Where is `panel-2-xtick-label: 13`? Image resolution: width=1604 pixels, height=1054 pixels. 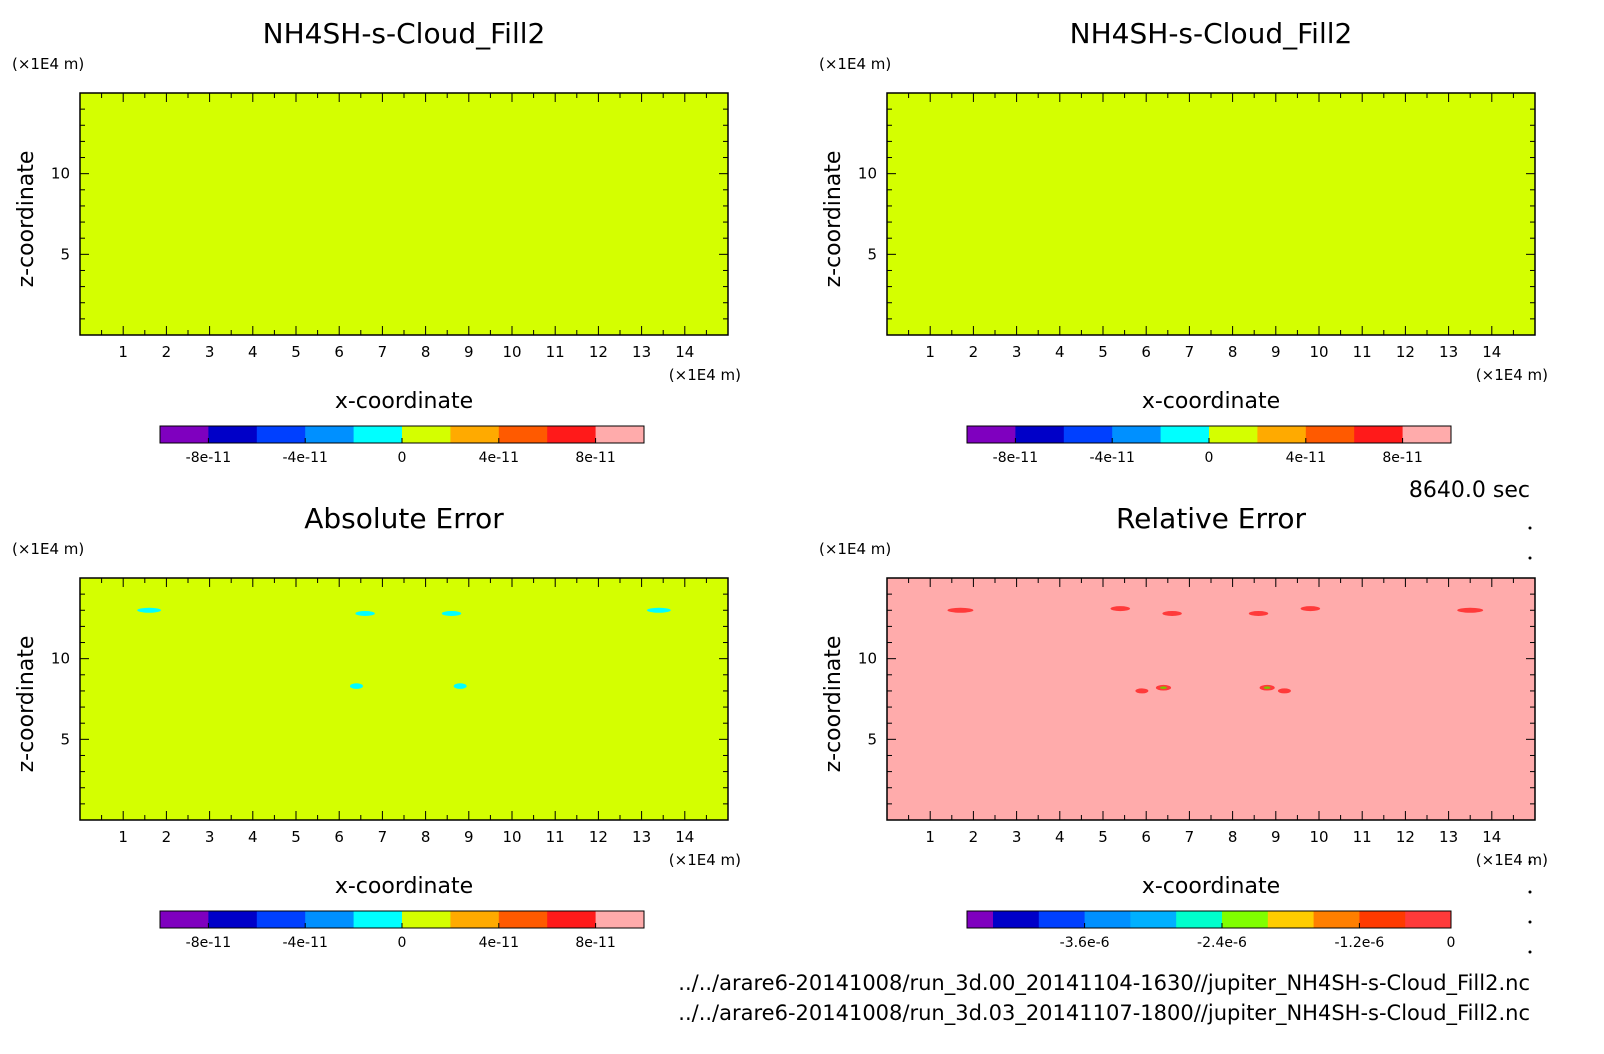
panel-2-xtick-label: 13 is located at coordinates (1448, 352).